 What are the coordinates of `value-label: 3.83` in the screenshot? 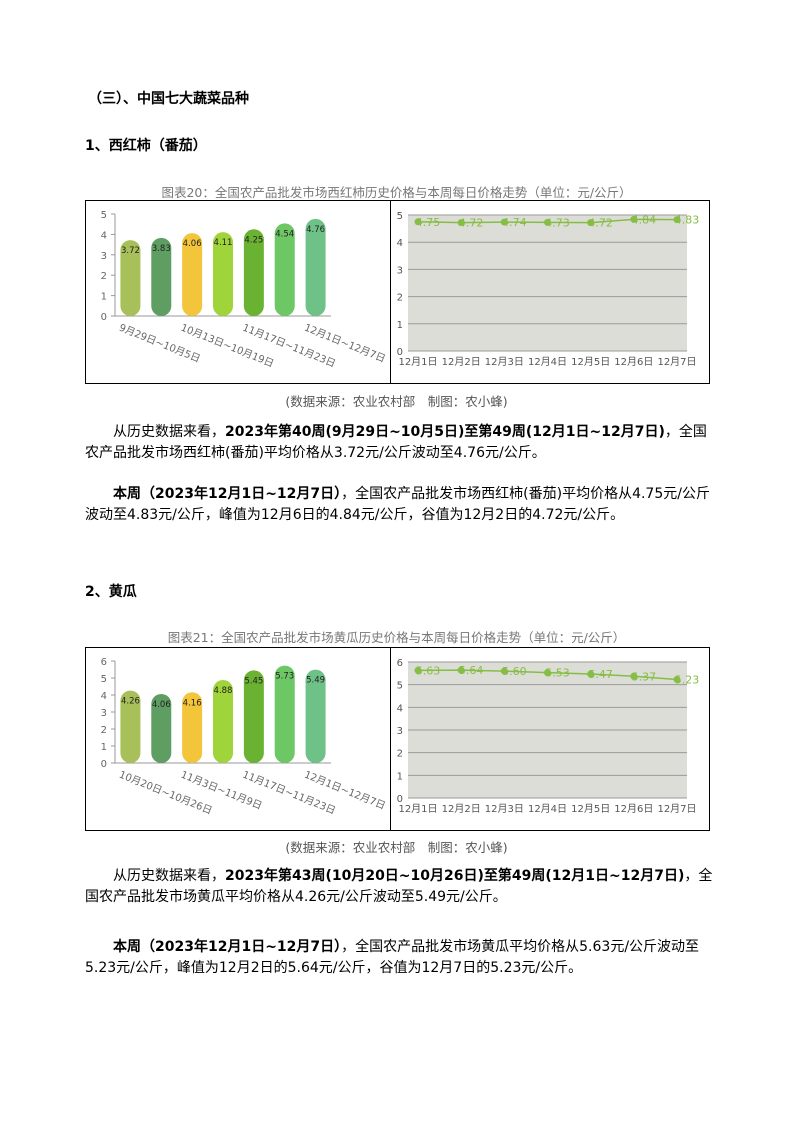 It's located at (161, 249).